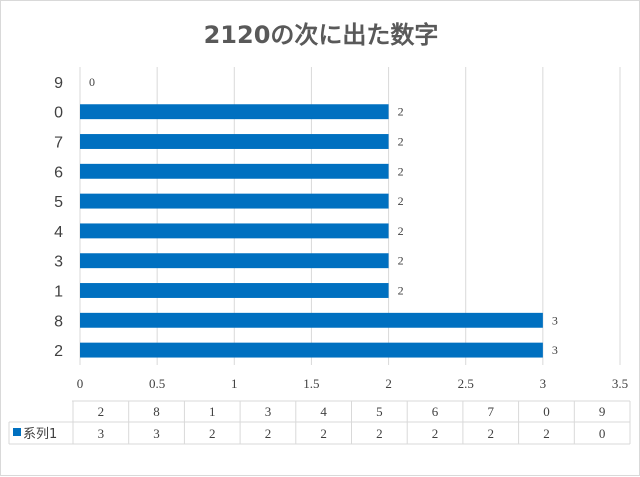 The width and height of the screenshot is (640, 477). Describe the element at coordinates (58, 83) in the screenshot. I see `y-tick-label: 9` at that location.